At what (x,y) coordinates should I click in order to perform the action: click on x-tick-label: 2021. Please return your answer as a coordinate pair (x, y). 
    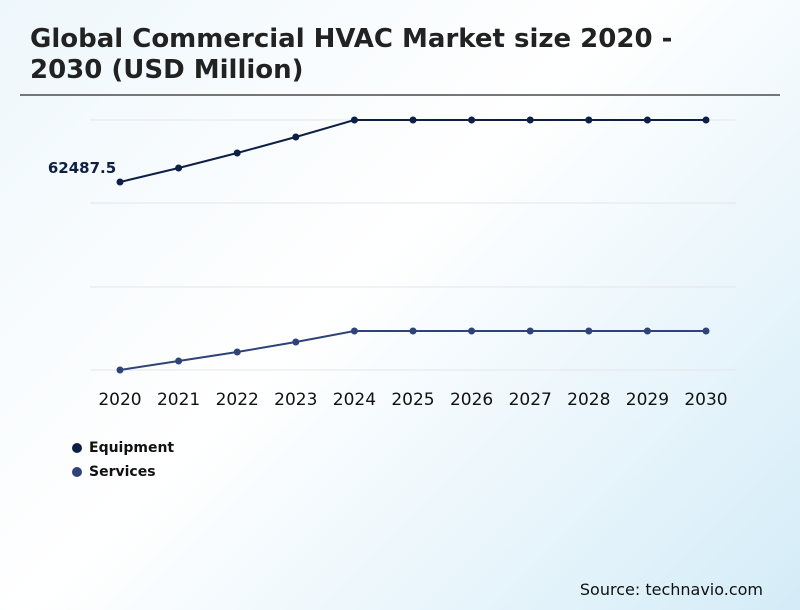
    Looking at the image, I should click on (178, 400).